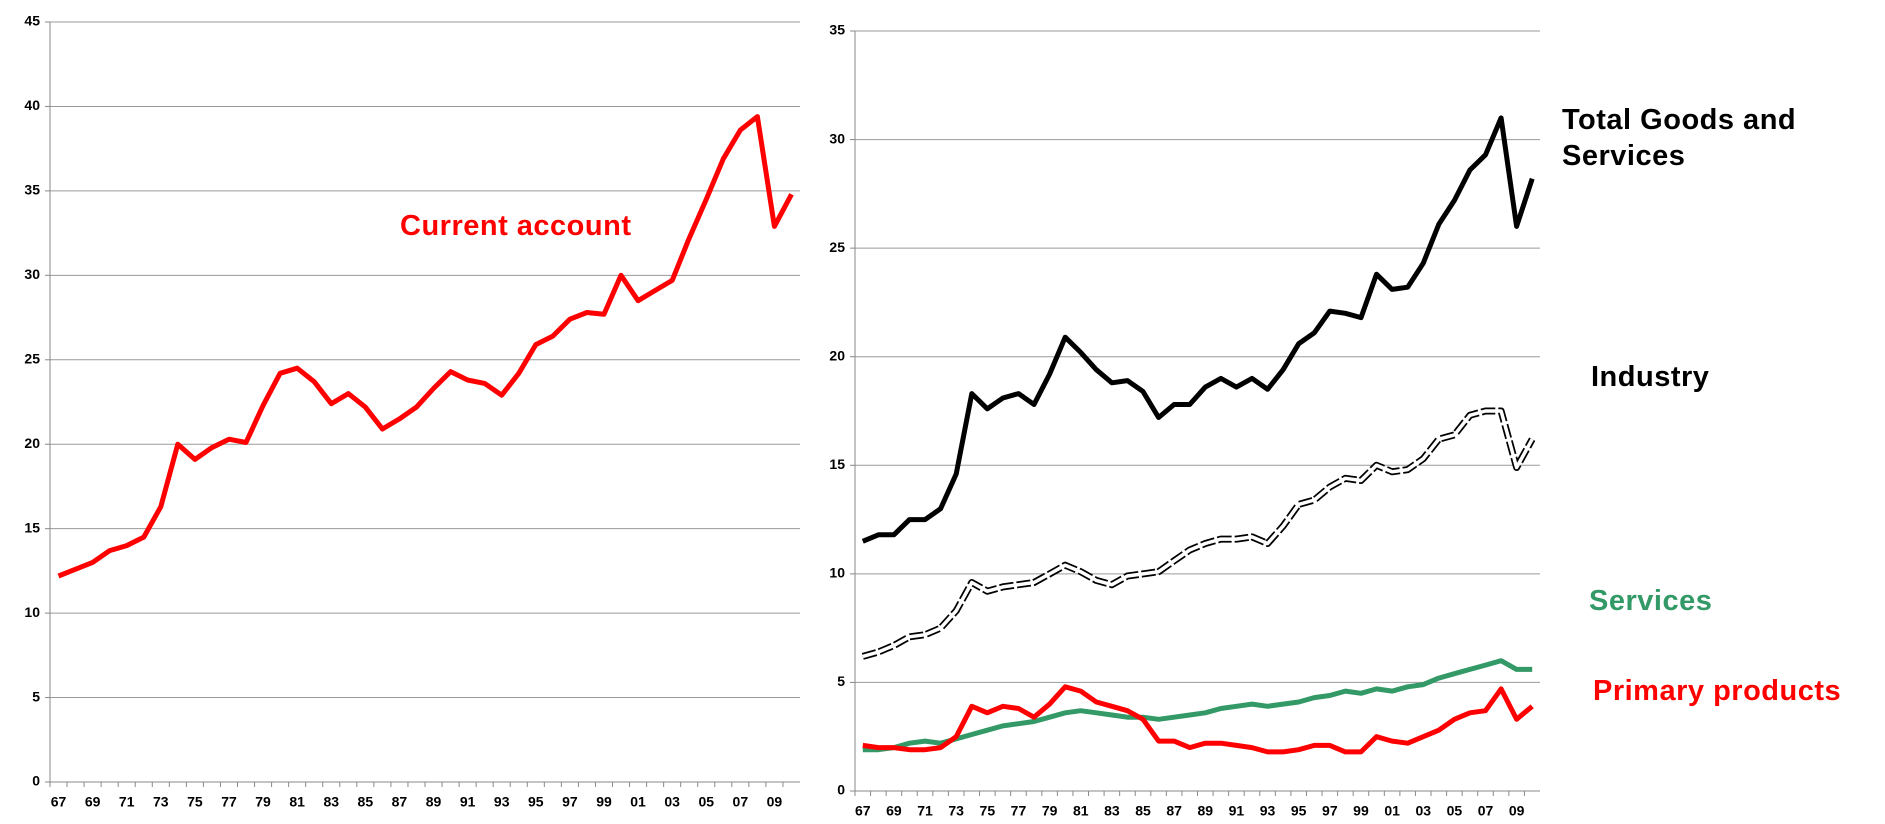 This screenshot has width=1885, height=824. I want to click on y-tick-label: 40, so click(32, 105).